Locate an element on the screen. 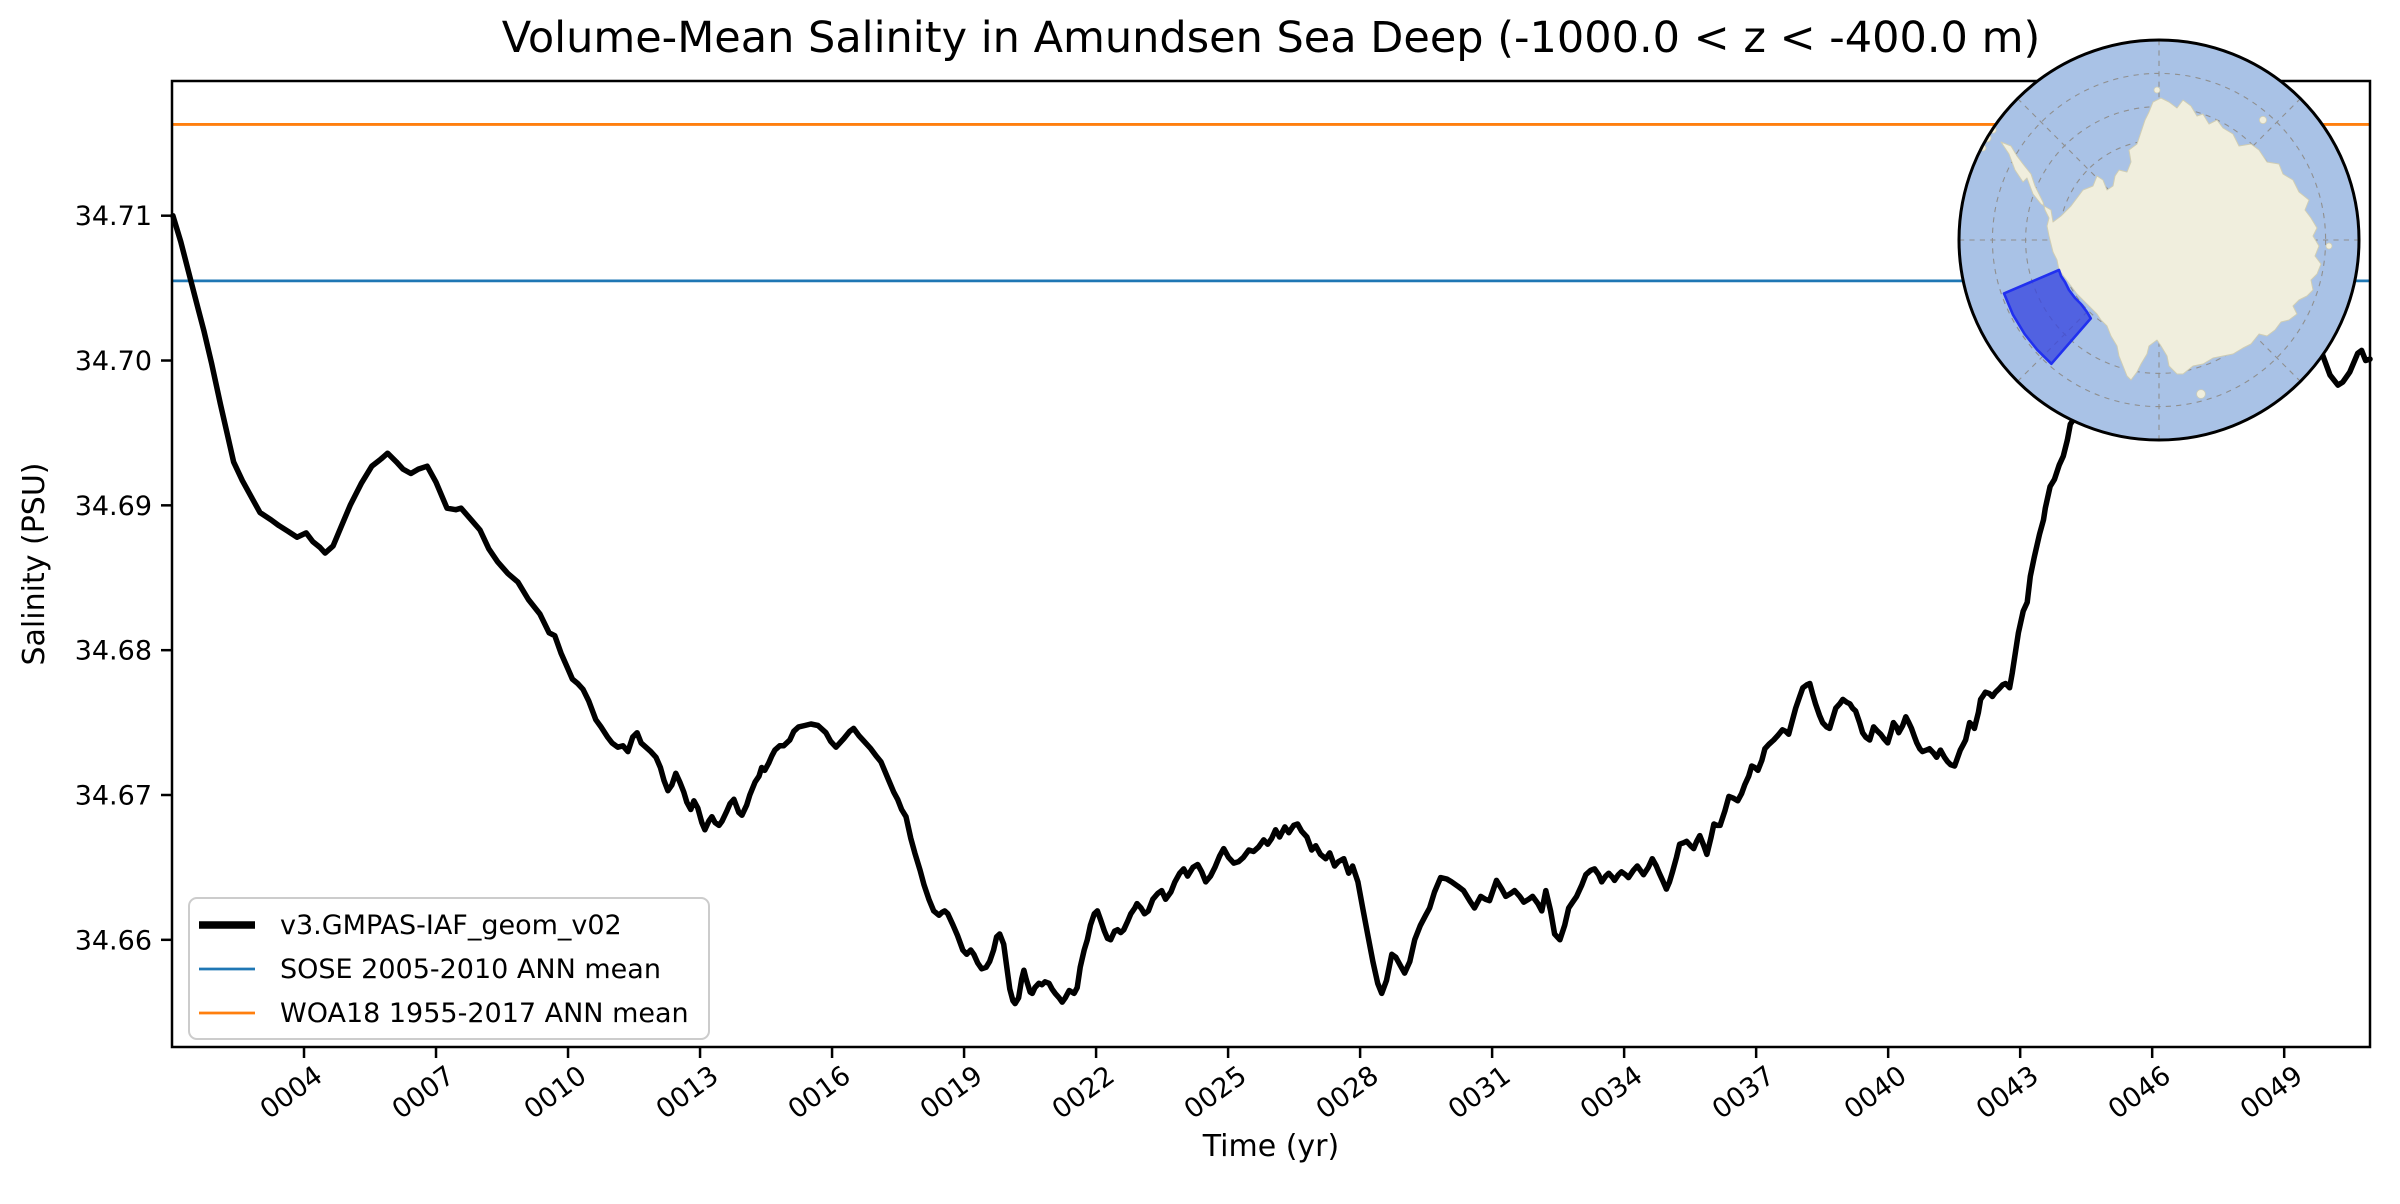  y-tick-label: 34.68 is located at coordinates (113, 651).